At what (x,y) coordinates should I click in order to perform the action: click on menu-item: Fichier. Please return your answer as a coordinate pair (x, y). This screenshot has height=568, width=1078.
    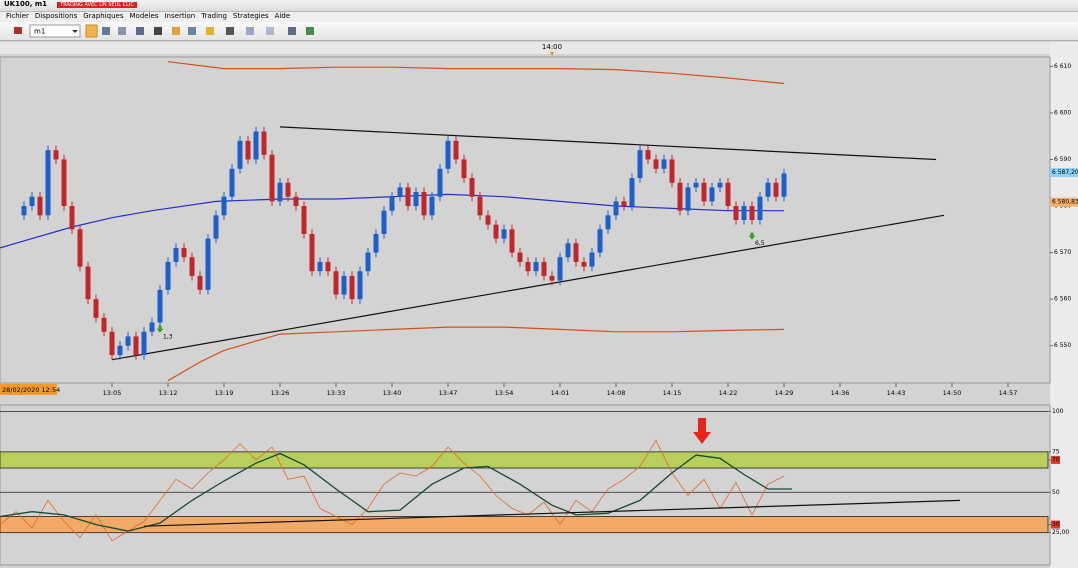
    Looking at the image, I should click on (17, 16).